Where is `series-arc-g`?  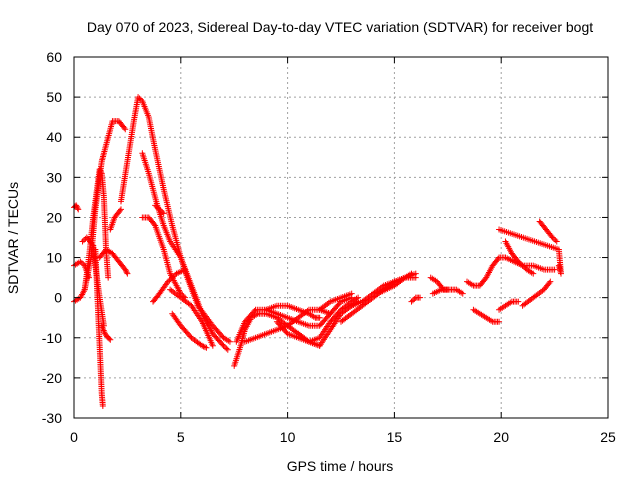 series-arc-g is located at coordinates (113, 261).